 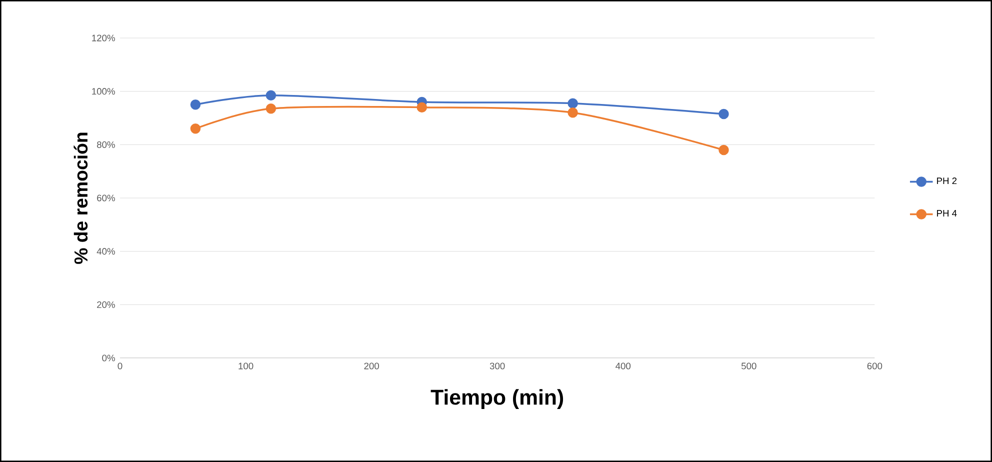 What do you see at coordinates (947, 181) in the screenshot?
I see `legend-label: PH 2` at bounding box center [947, 181].